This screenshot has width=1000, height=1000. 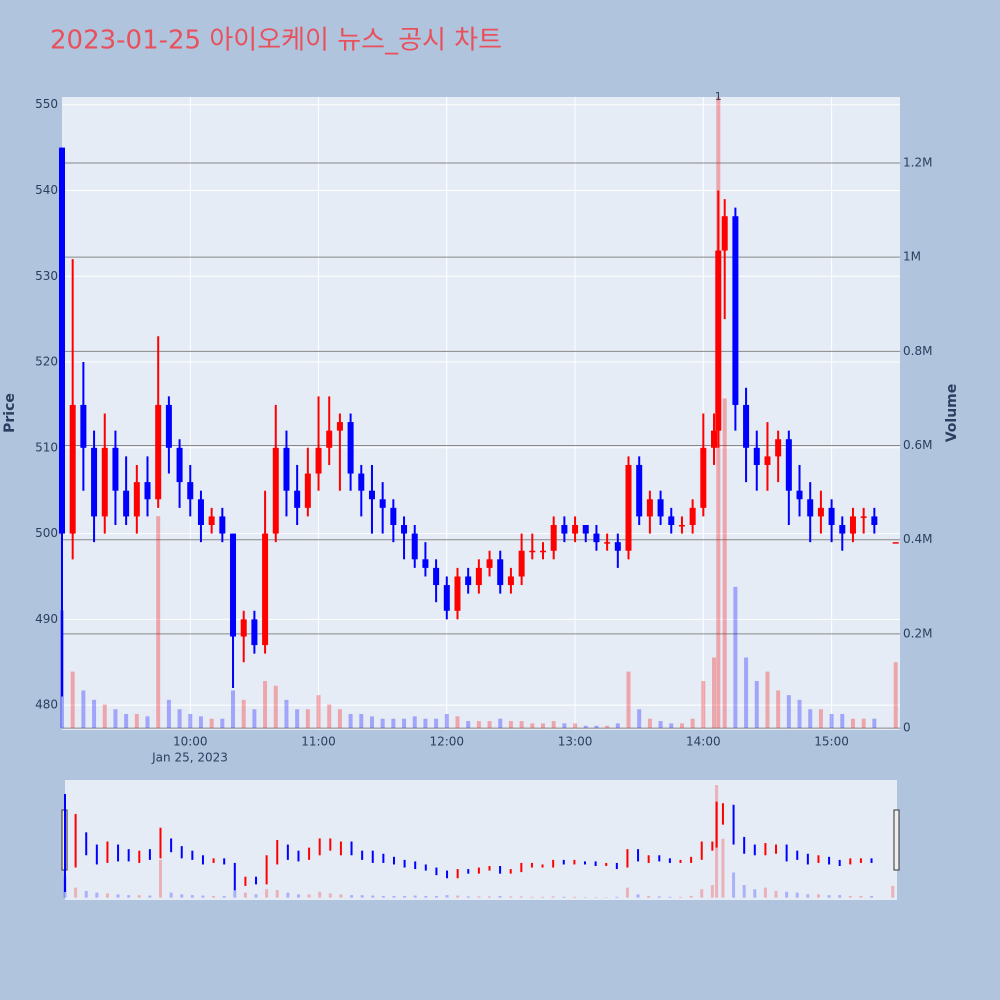 I want to click on y-tick-label: 490, so click(x=46, y=619).